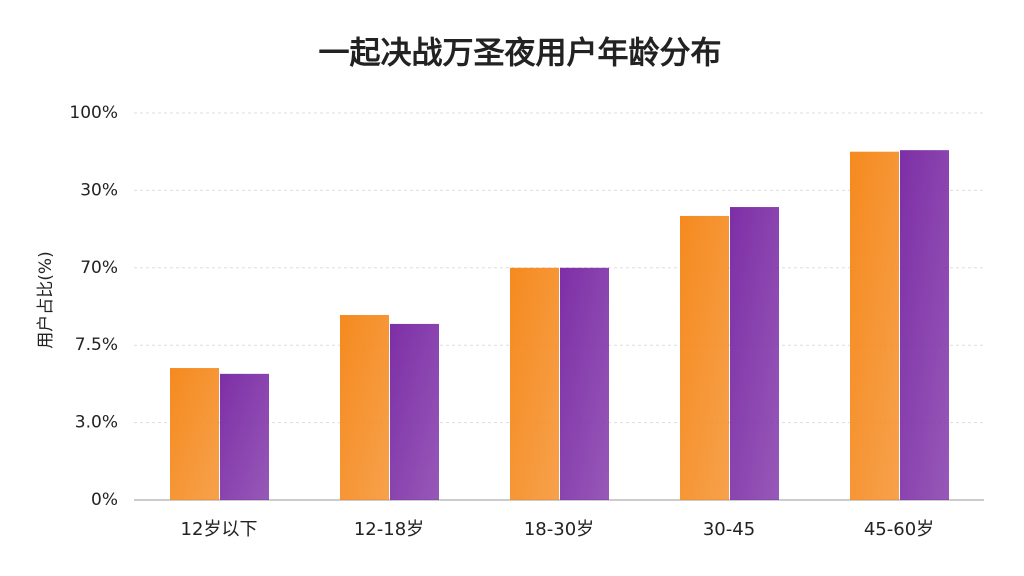  I want to click on y-tick-label: 7.5%, so click(96, 345).